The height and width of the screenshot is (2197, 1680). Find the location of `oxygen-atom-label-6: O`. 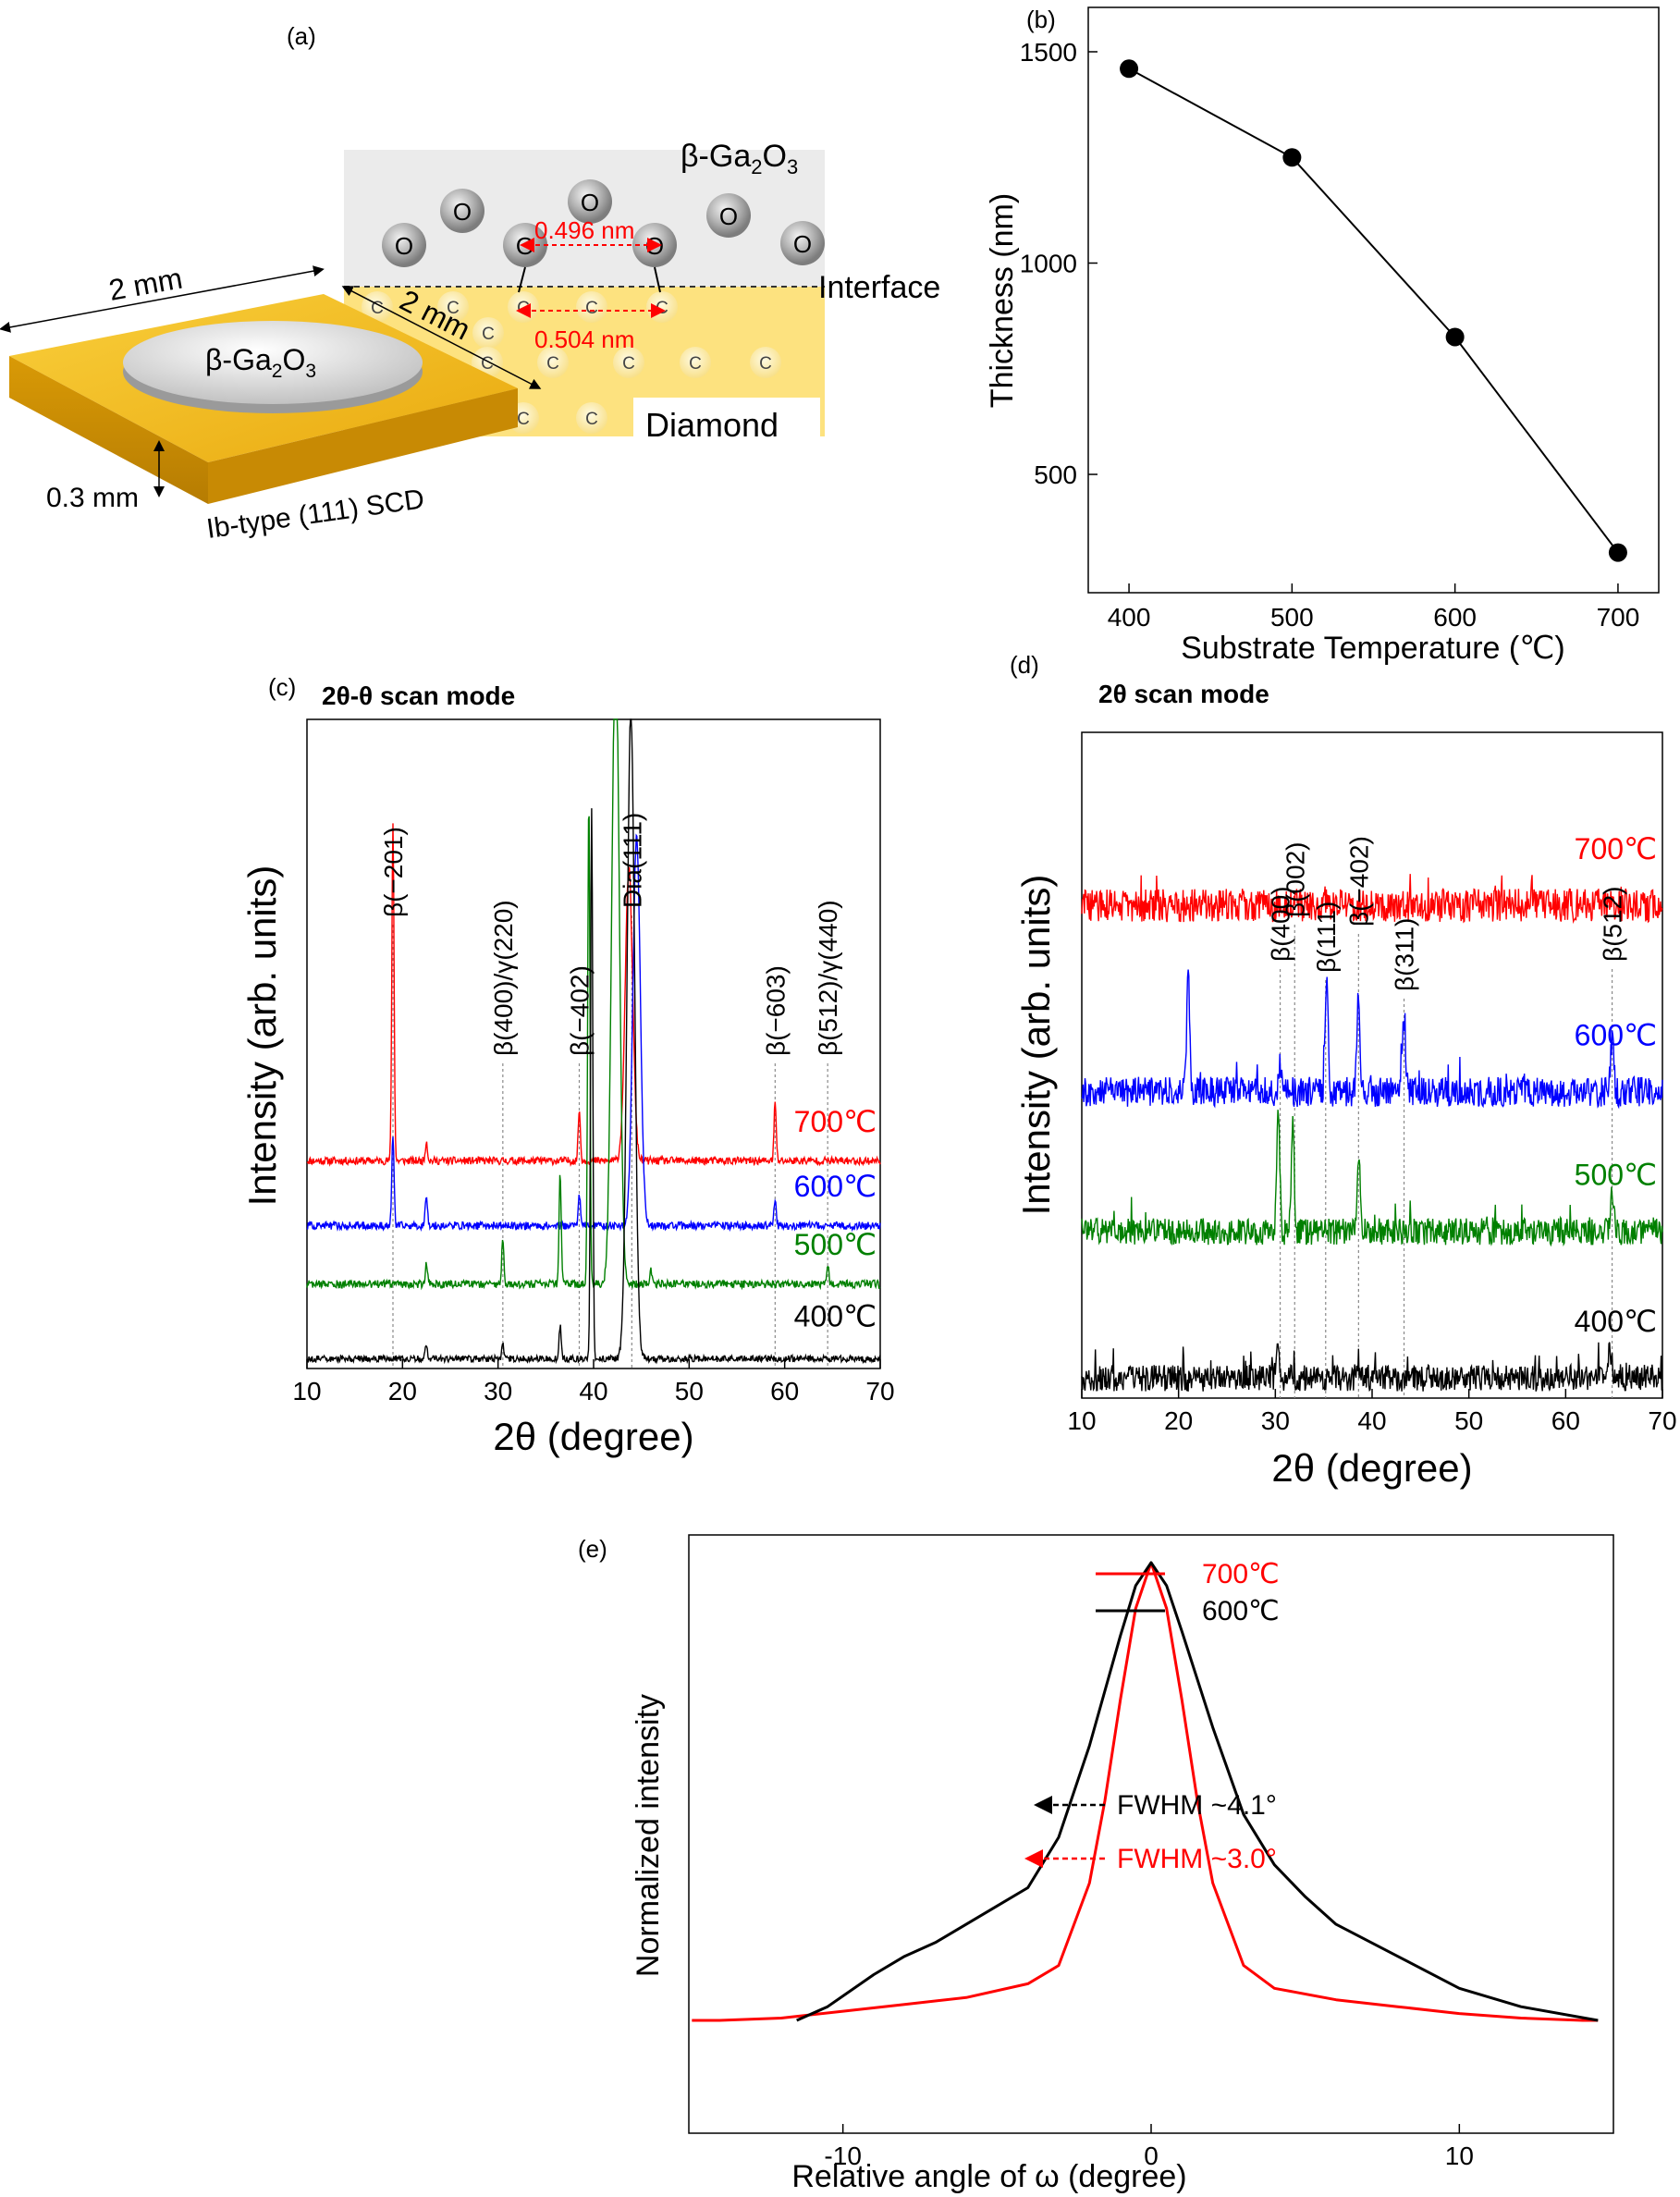

oxygen-atom-label-6: O is located at coordinates (802, 244).